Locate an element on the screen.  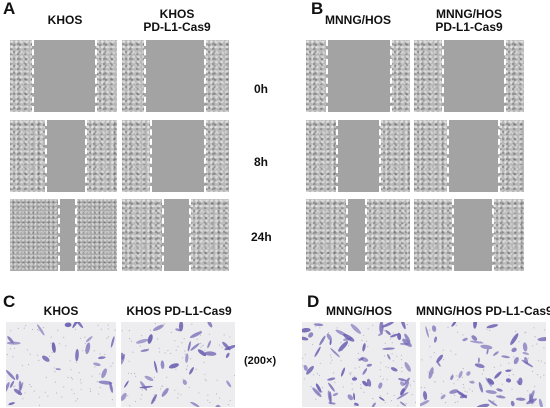
column-header-c-khos-pdl1: KHOS PD-L1-Cas9 is located at coordinates (179, 311).